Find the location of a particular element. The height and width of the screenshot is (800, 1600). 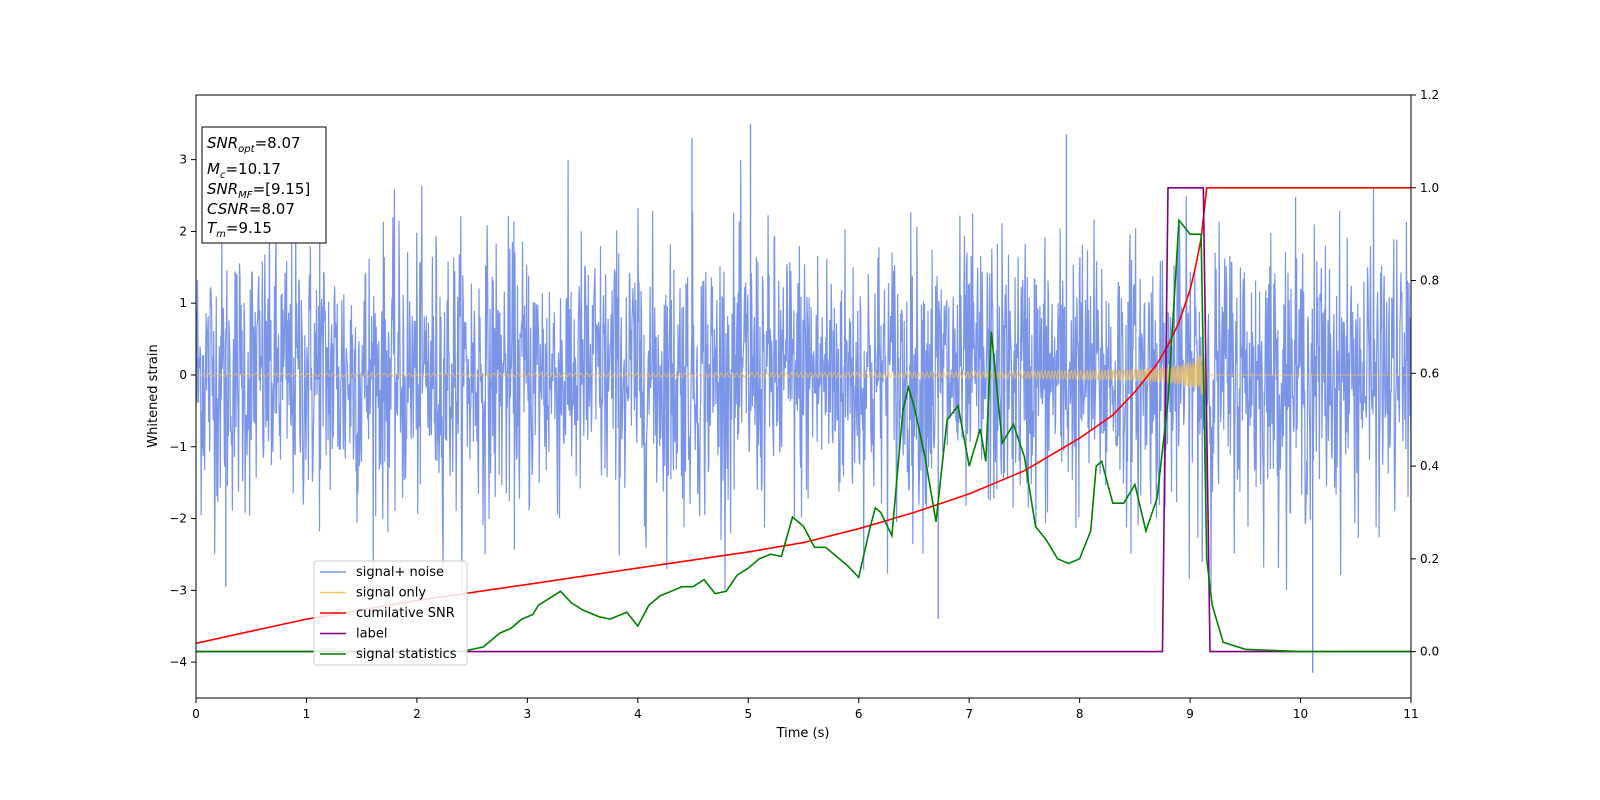

legend-label: signal+ noise is located at coordinates (400, 572).